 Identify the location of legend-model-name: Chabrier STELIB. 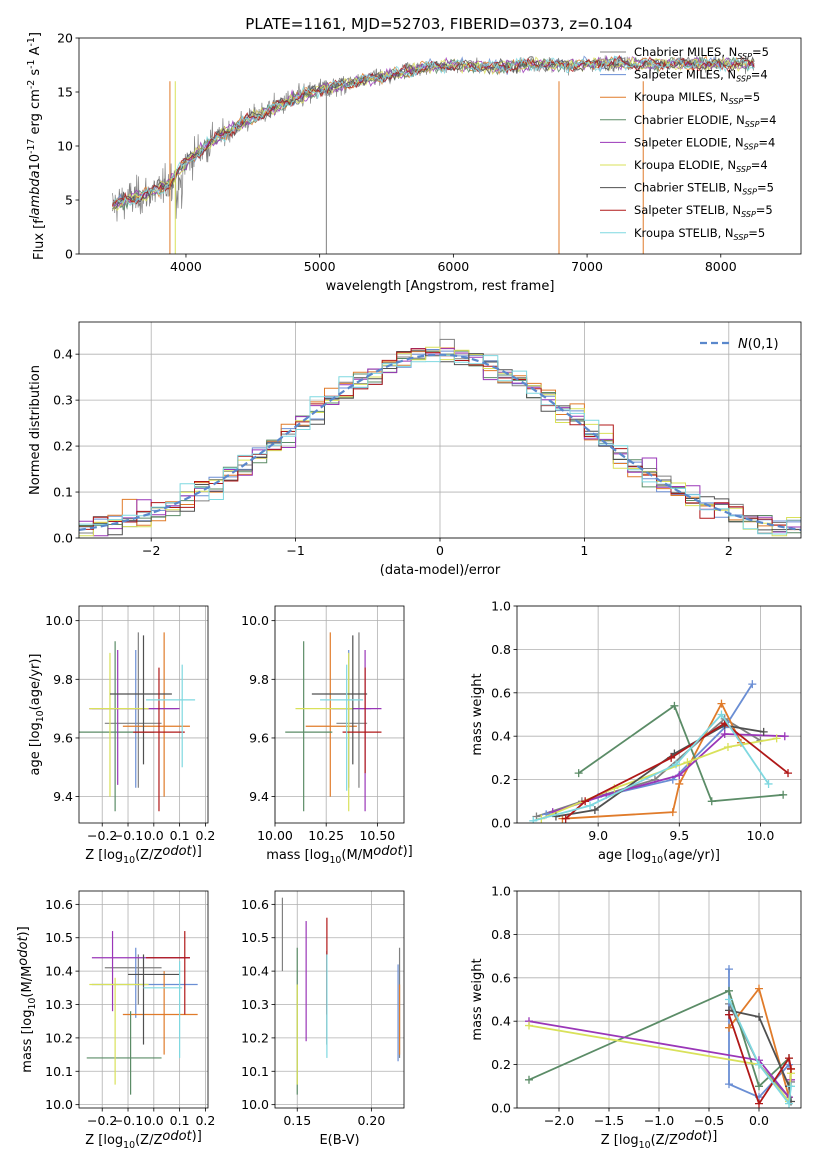
(680, 188).